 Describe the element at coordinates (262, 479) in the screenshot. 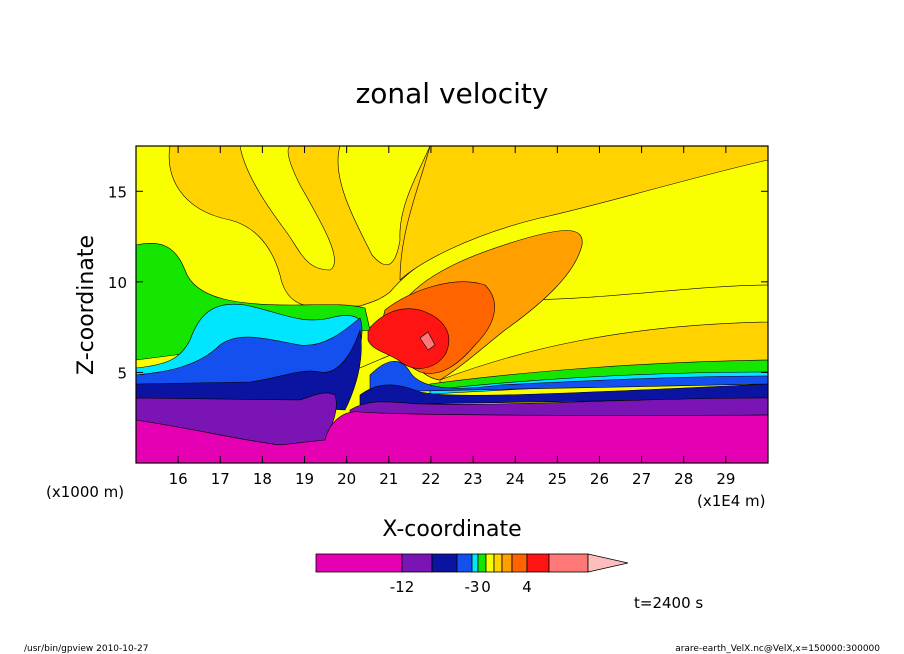

I see `x-tick-label: 18` at that location.